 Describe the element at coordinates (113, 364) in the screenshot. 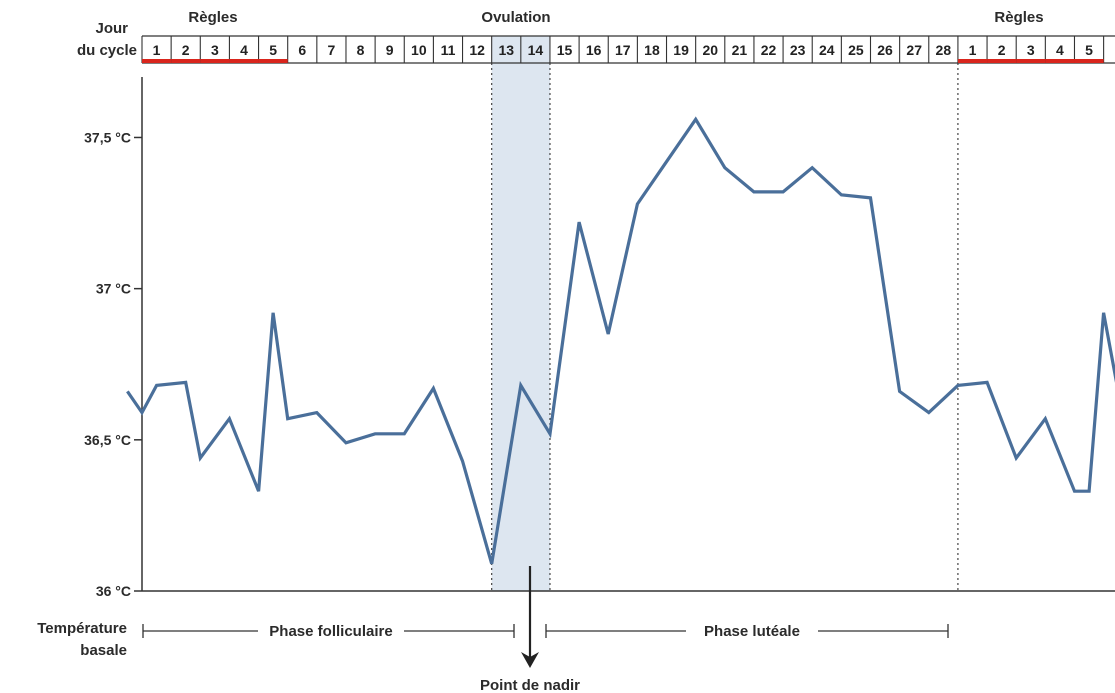

I see `y-ticks: 36 °C 36,5 °C 37 °C 37,5 °C` at that location.